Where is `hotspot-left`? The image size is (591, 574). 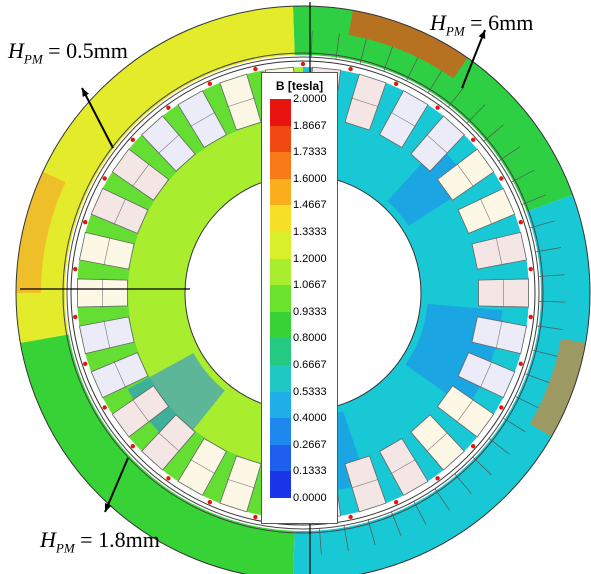
hotspot-left is located at coordinates (41, 232).